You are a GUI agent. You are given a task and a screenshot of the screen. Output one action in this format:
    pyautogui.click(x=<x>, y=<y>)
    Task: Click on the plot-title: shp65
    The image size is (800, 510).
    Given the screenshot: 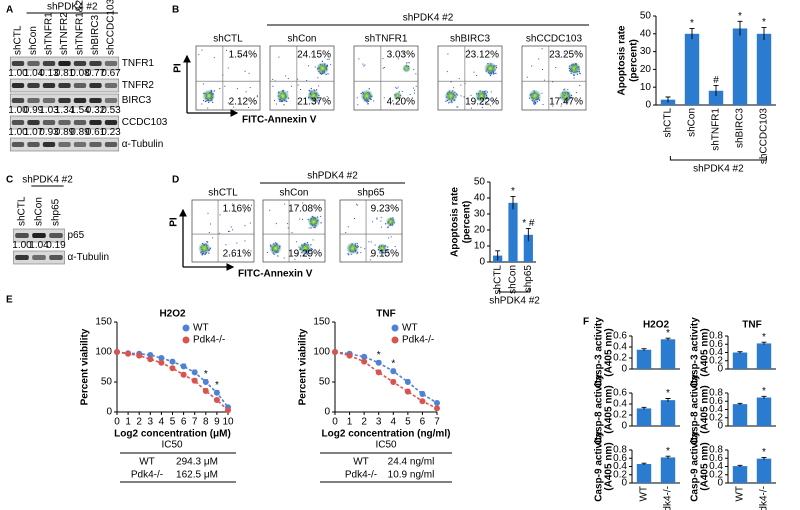 What is the action you would take?
    pyautogui.click(x=371, y=193)
    